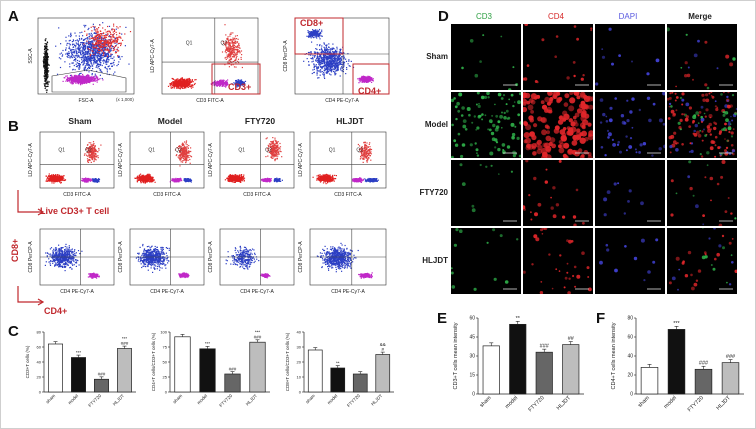 The height and width of the screenshot is (429, 756). What do you see at coordinates (73, 163) in the screenshot?
I see `panel-b-sham-cd3-plot: LD APC-Cy7-A CD3 FITC-A Q1 Q2` at bounding box center [73, 163].